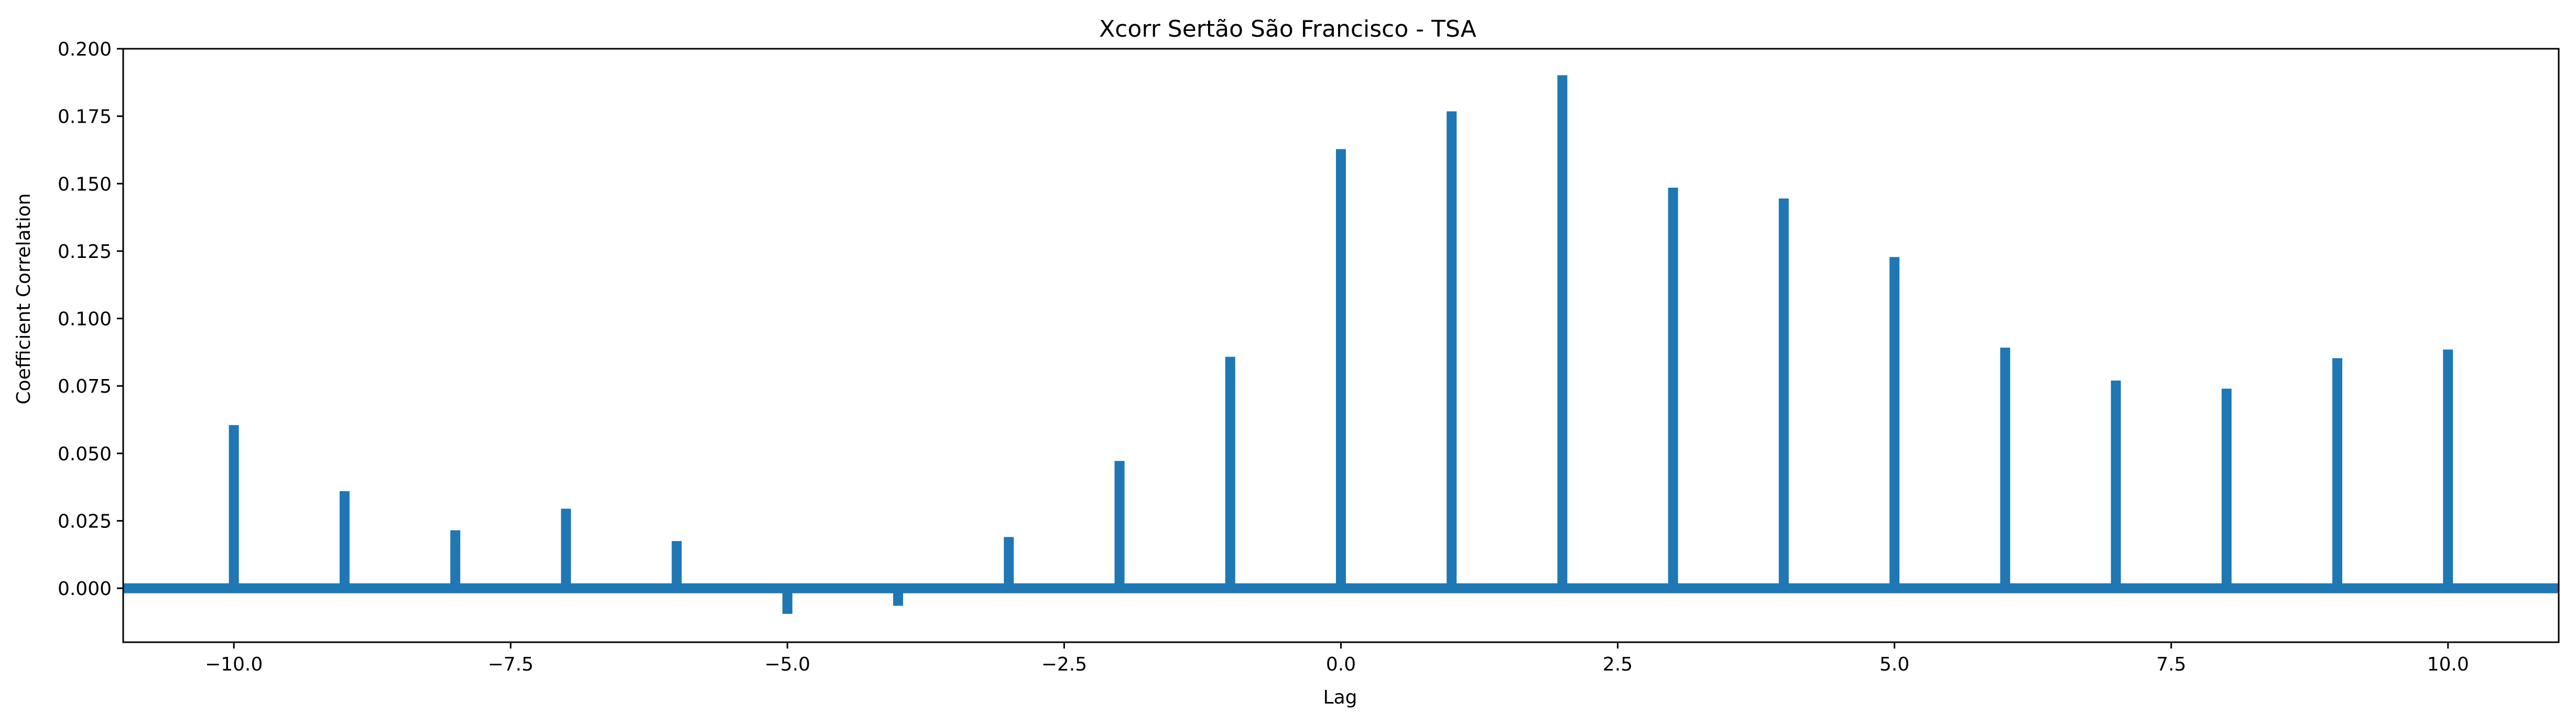 The image size is (2576, 724). What do you see at coordinates (1287, 29) in the screenshot?
I see `chart-title: Xcorr Sertão São Francisco - TSA` at bounding box center [1287, 29].